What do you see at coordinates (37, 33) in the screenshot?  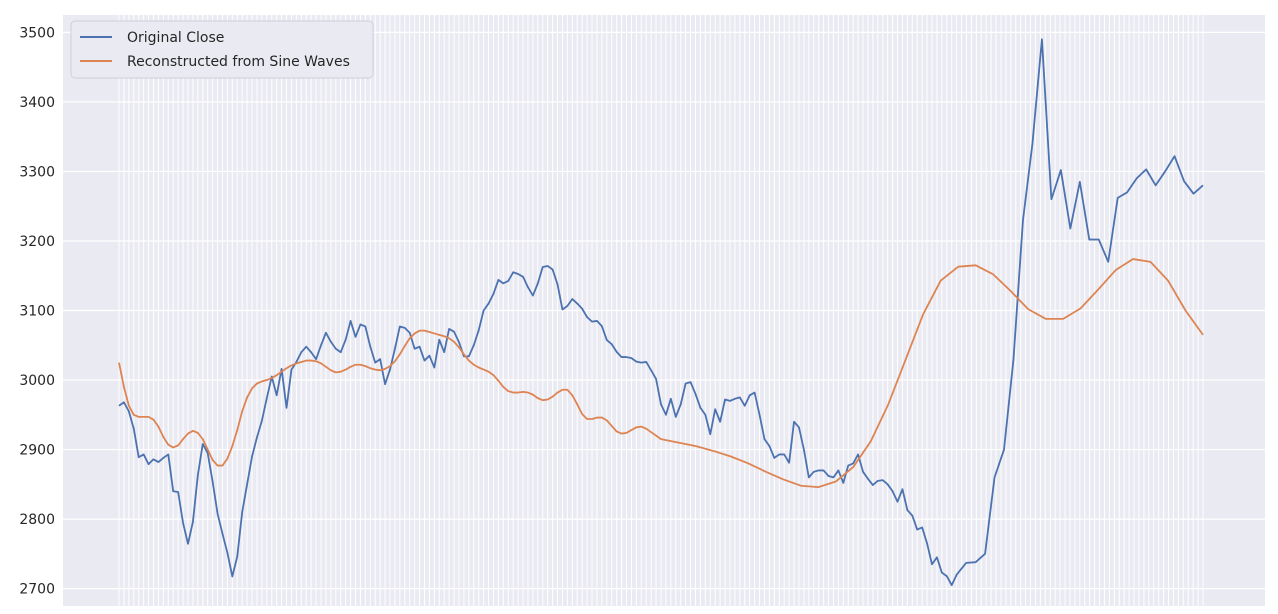 I see `y-tick-label: 3500` at bounding box center [37, 33].